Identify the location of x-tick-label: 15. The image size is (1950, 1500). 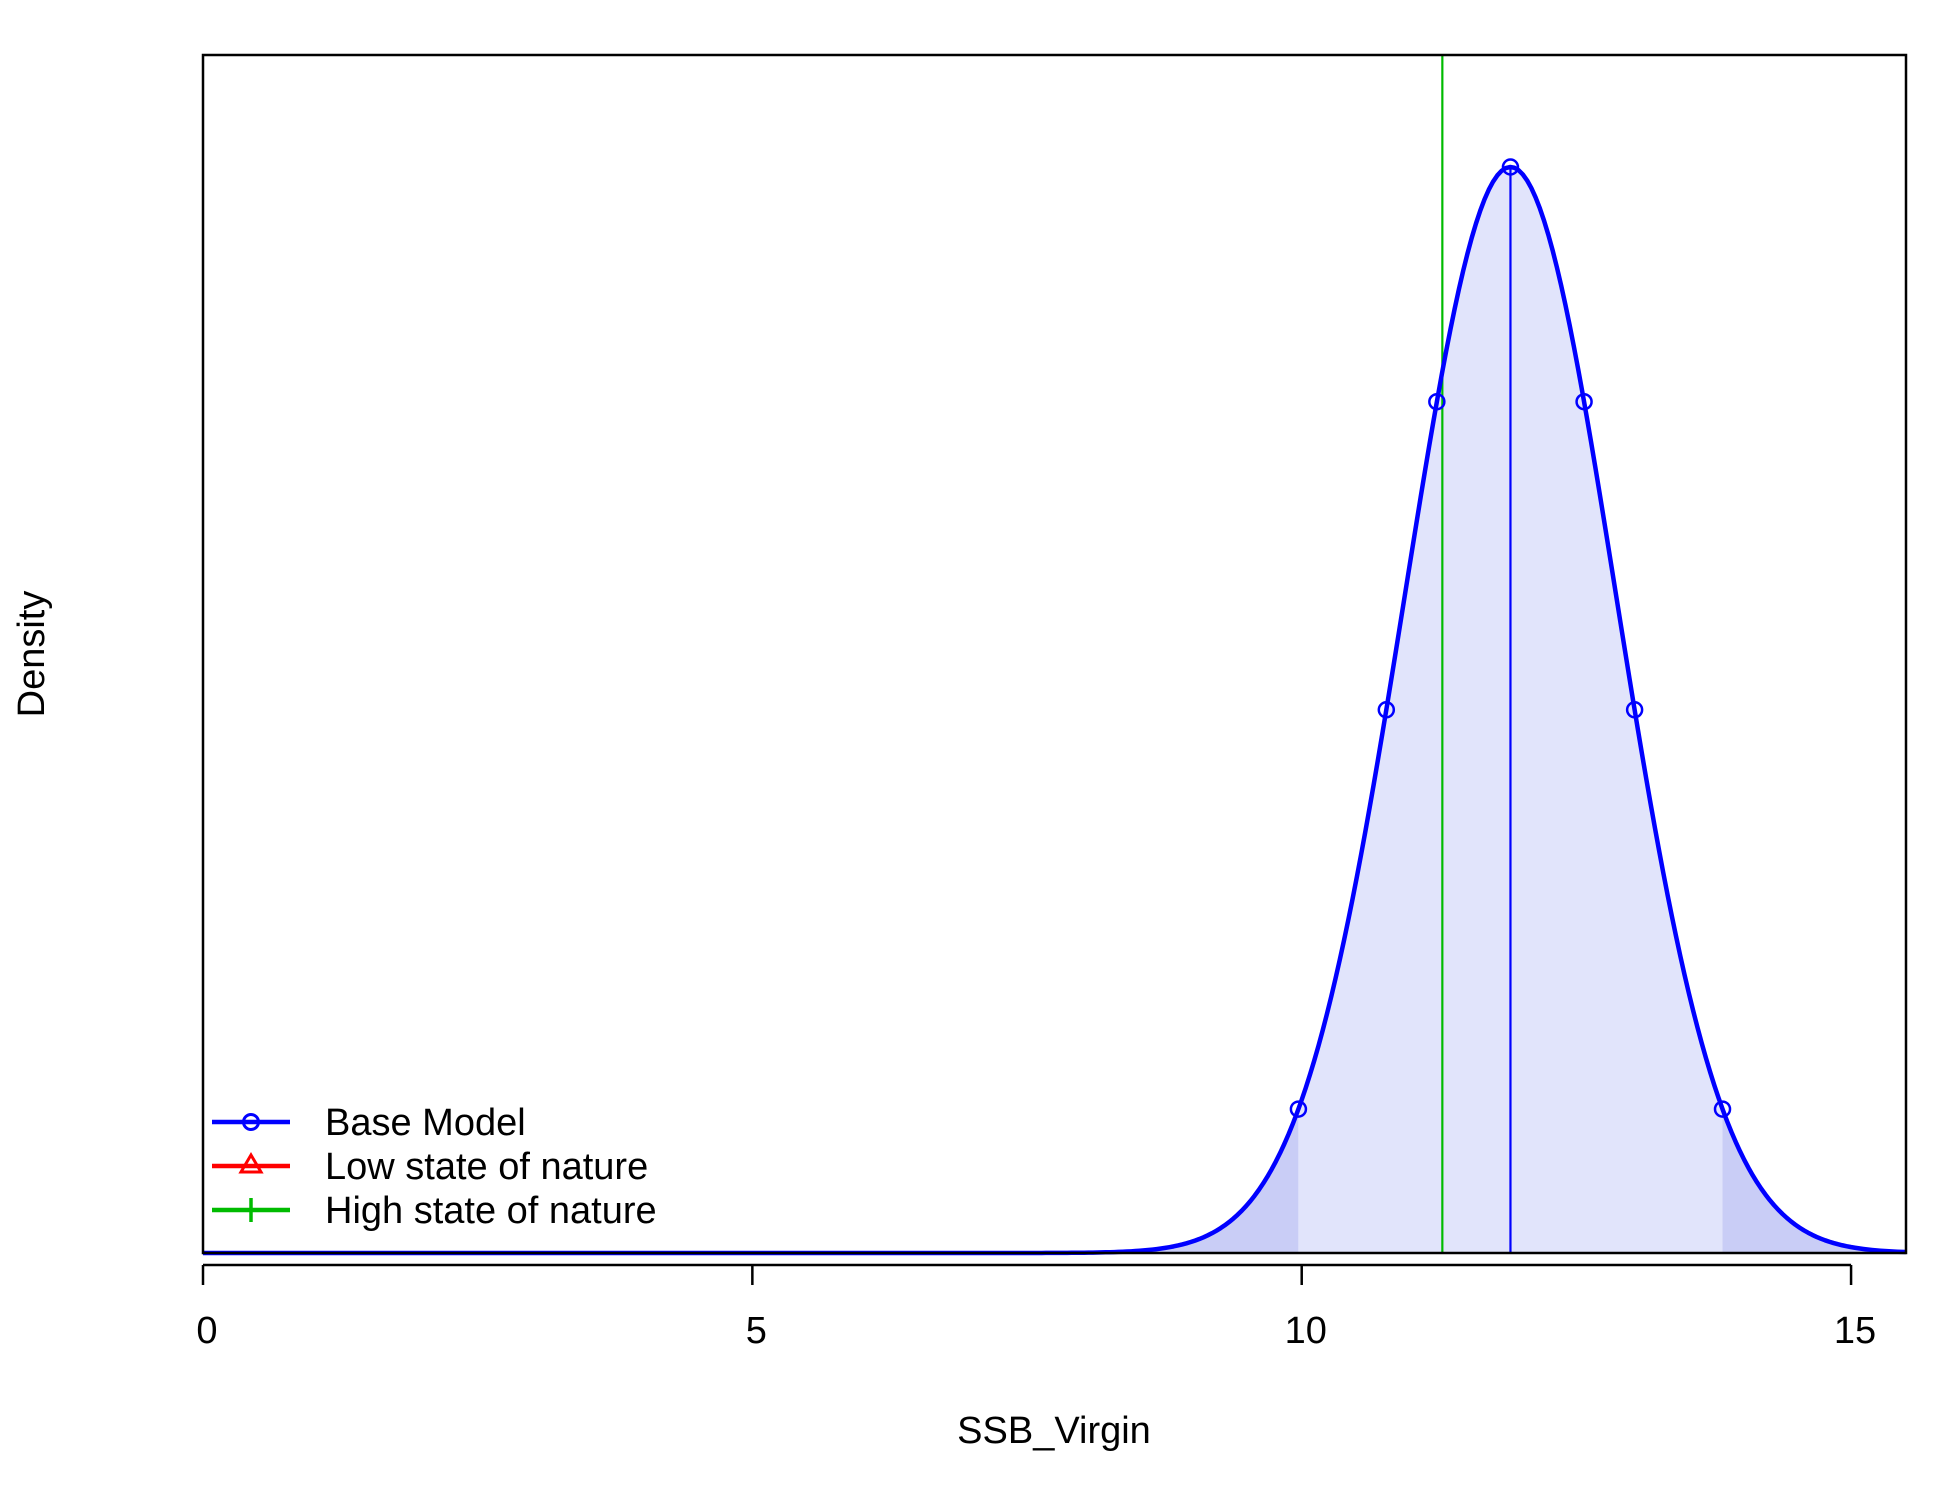
(1855, 1331).